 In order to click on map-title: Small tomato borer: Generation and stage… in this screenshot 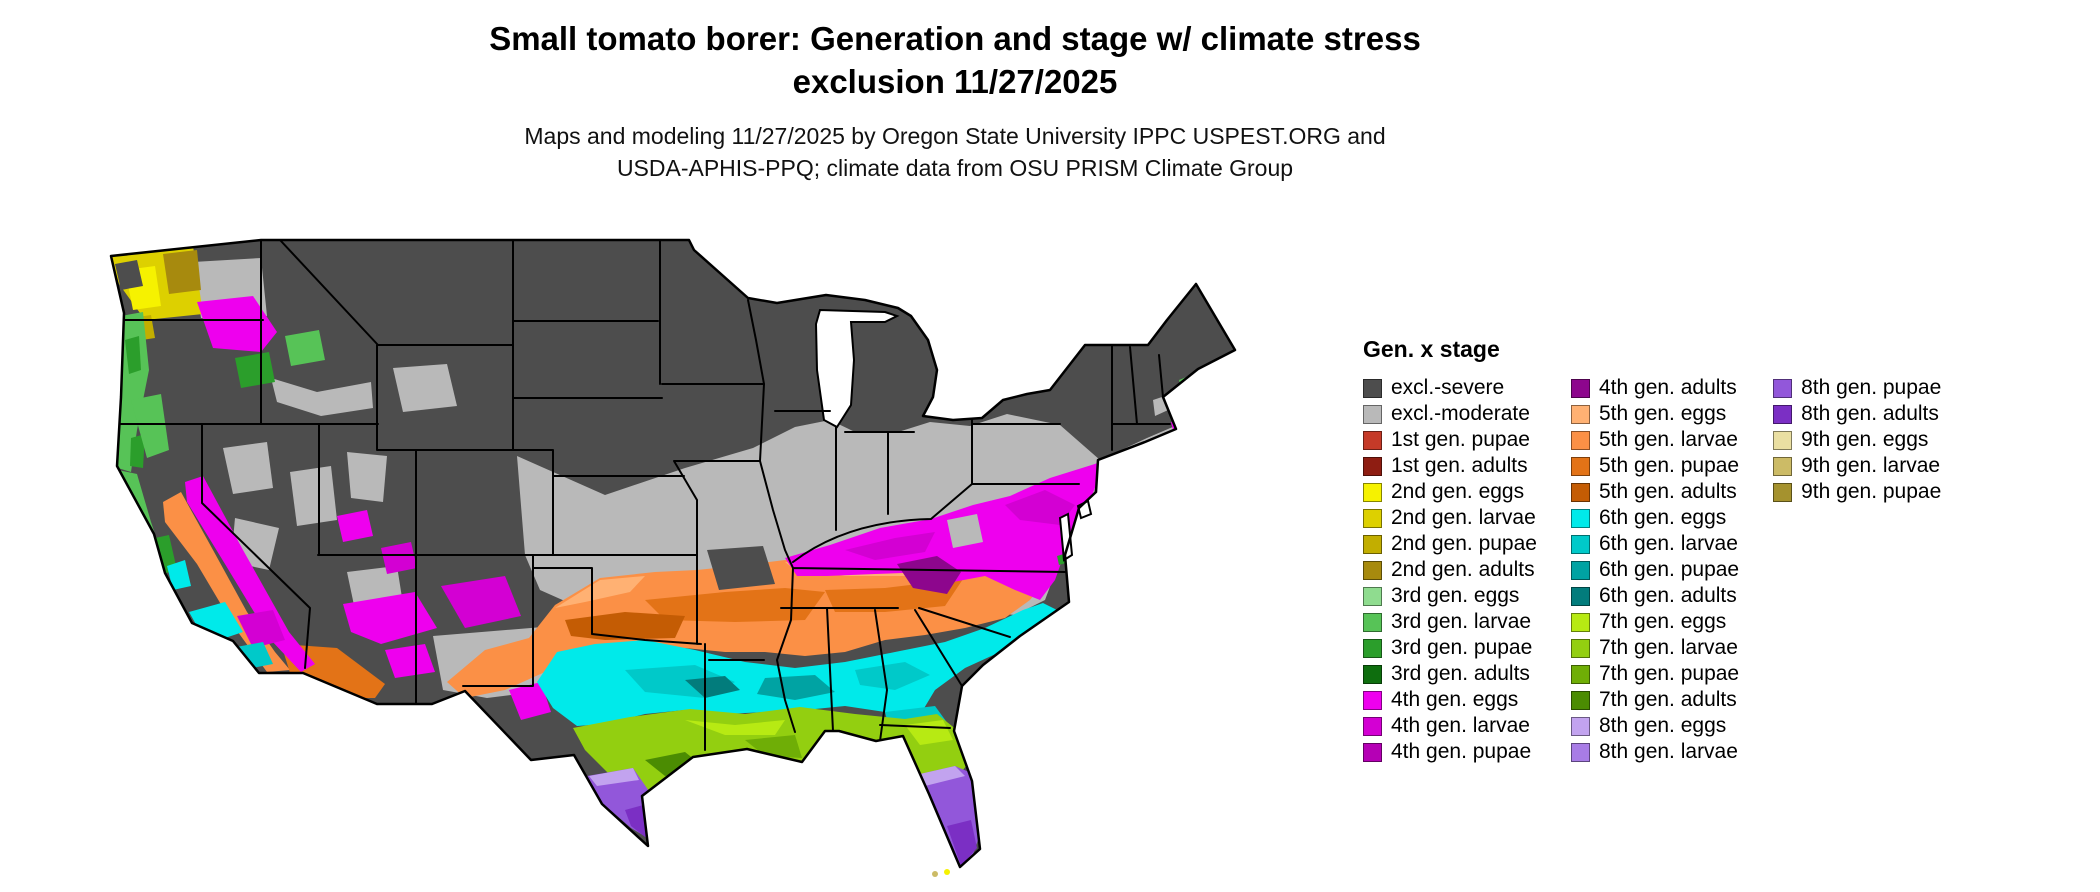, I will do `click(955, 61)`.